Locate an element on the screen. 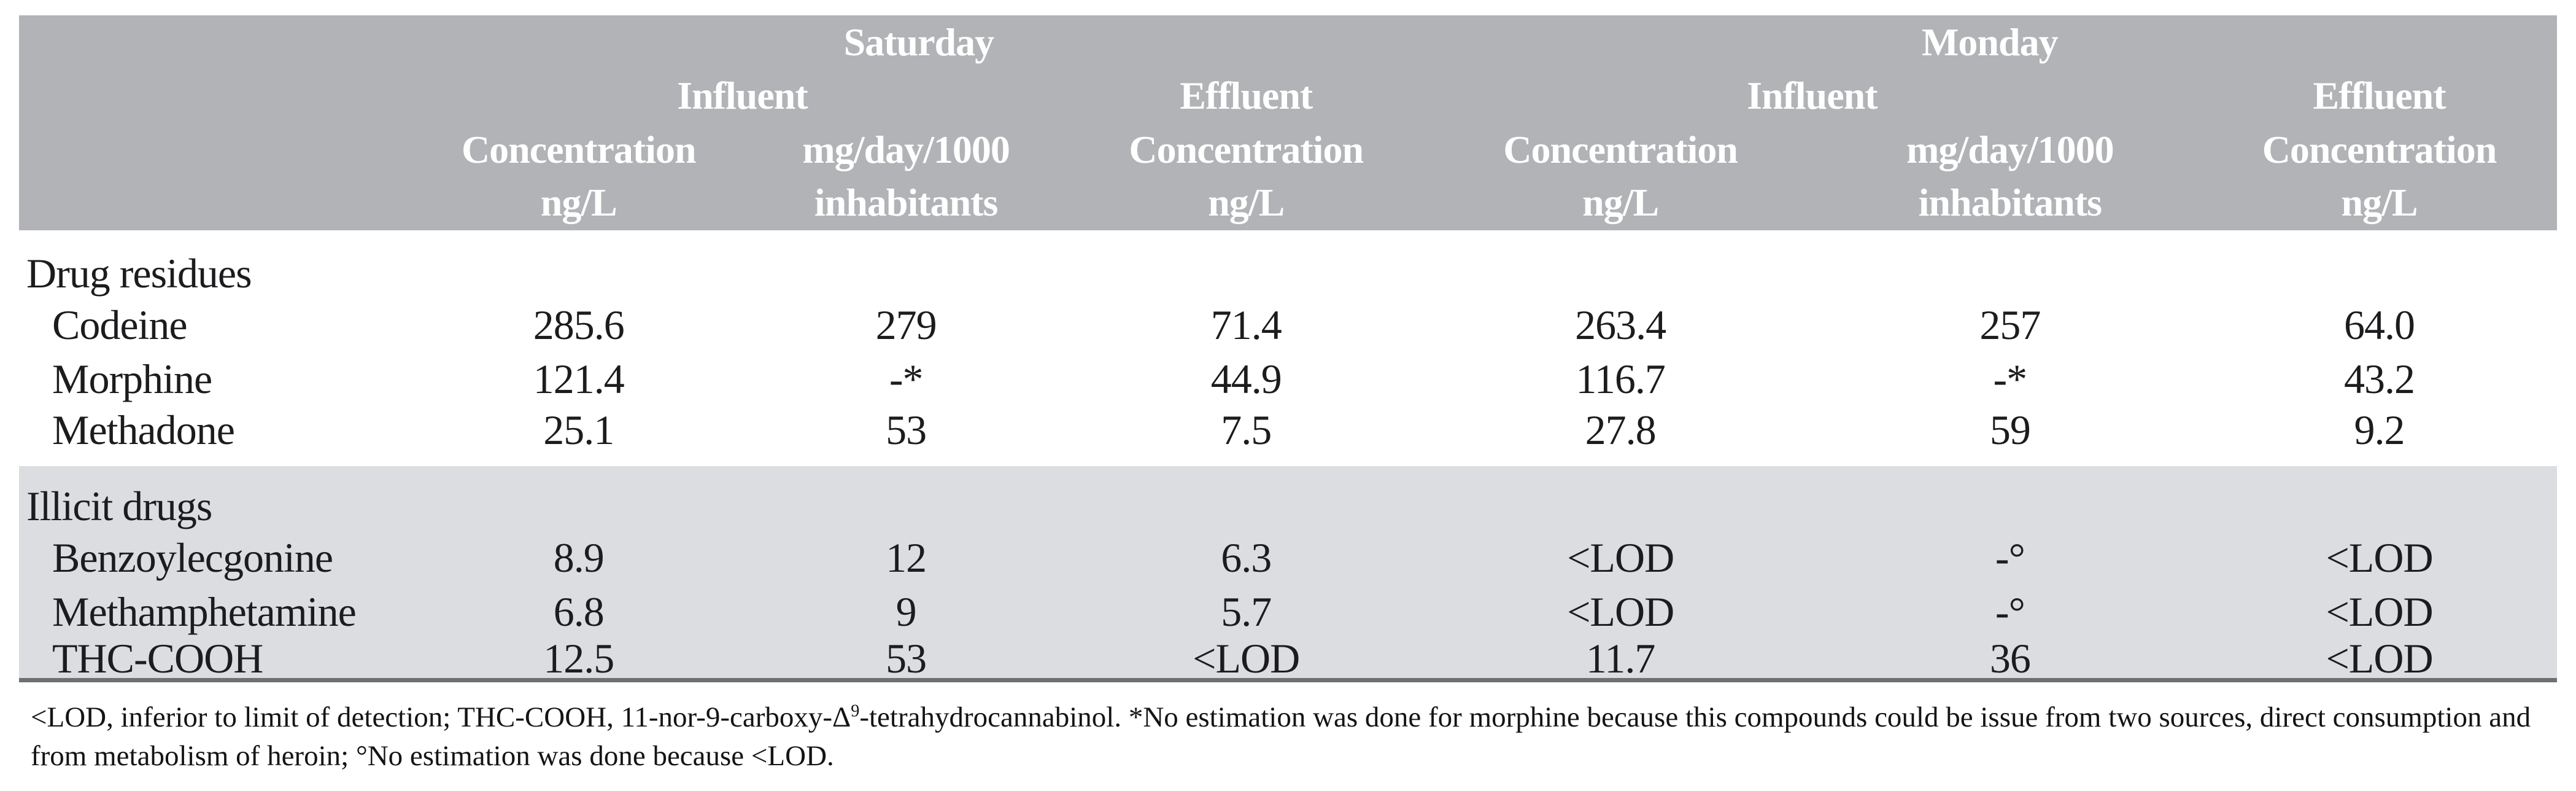 This screenshot has width=2576, height=791. table-row-morphine: Morphine 121.4 -* 44.9 116.7 -* 43.2 is located at coordinates (1288, 379).